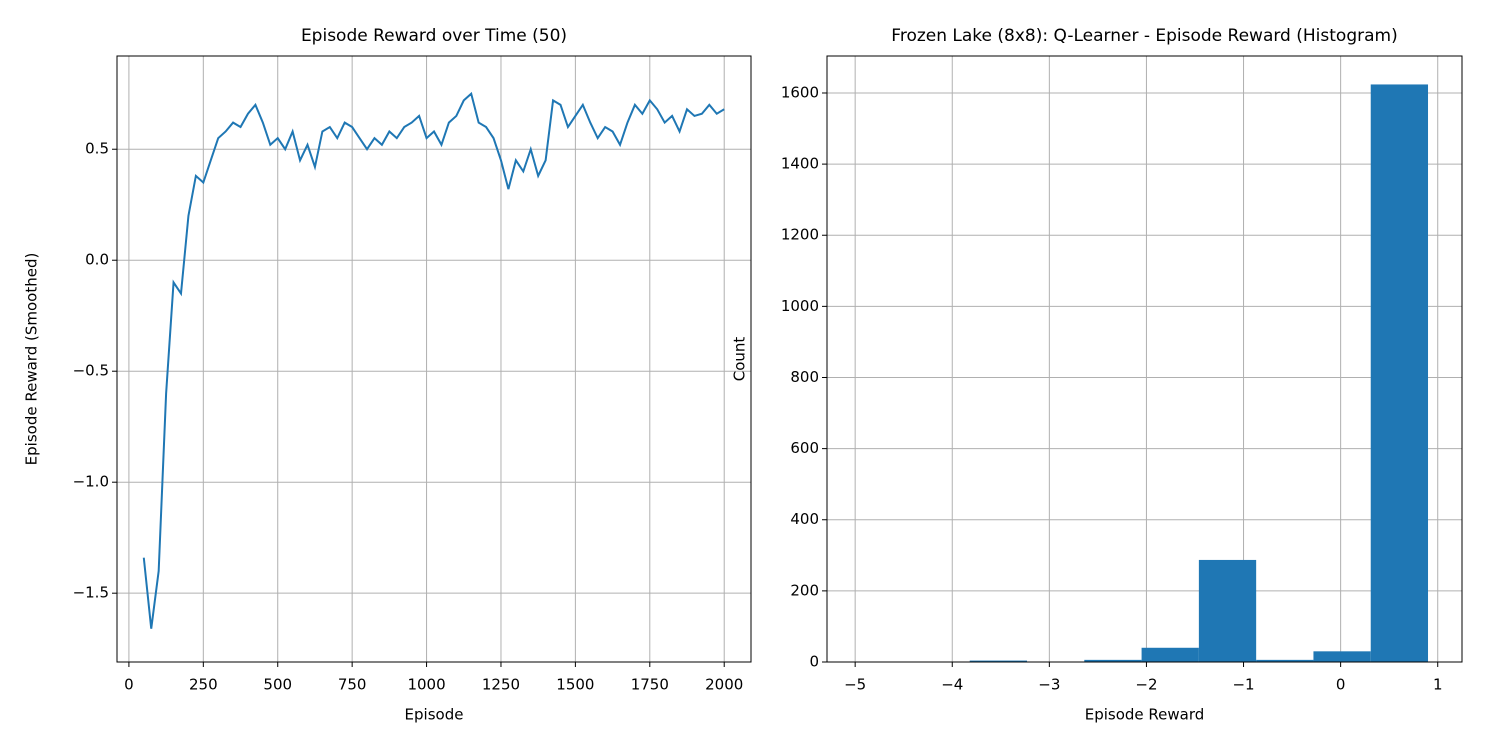  Describe the element at coordinates (91, 371) in the screenshot. I see `y-tick-label: −0.5` at that location.